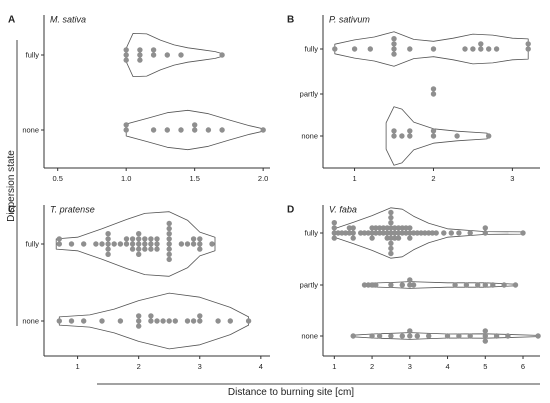  Describe the element at coordinates (343, 209) in the screenshot. I see `panel-title: V. faba` at that location.